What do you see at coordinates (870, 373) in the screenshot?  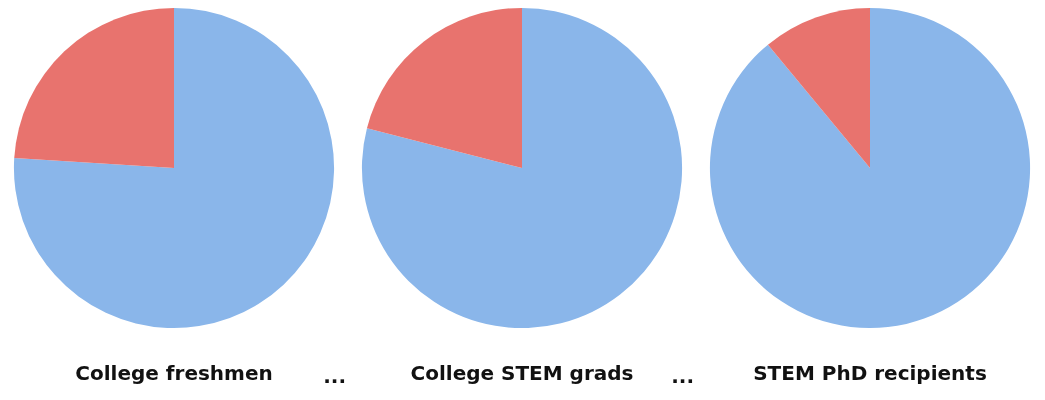 I see `text: STEM PhD recipients` at bounding box center [870, 373].